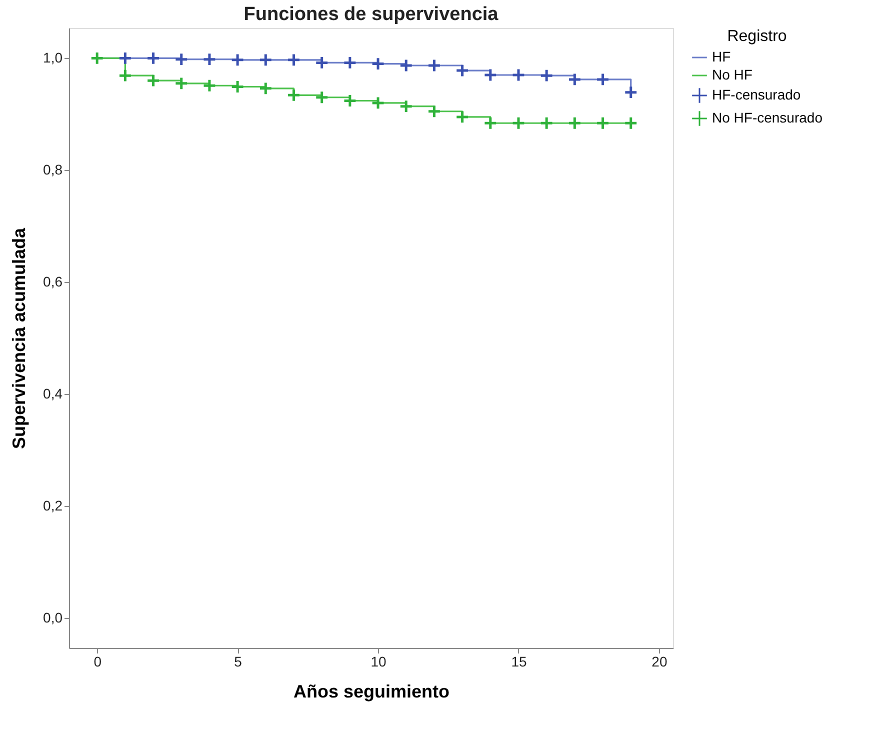  Describe the element at coordinates (53, 505) in the screenshot. I see `y-tick-label: 0,2` at that location.